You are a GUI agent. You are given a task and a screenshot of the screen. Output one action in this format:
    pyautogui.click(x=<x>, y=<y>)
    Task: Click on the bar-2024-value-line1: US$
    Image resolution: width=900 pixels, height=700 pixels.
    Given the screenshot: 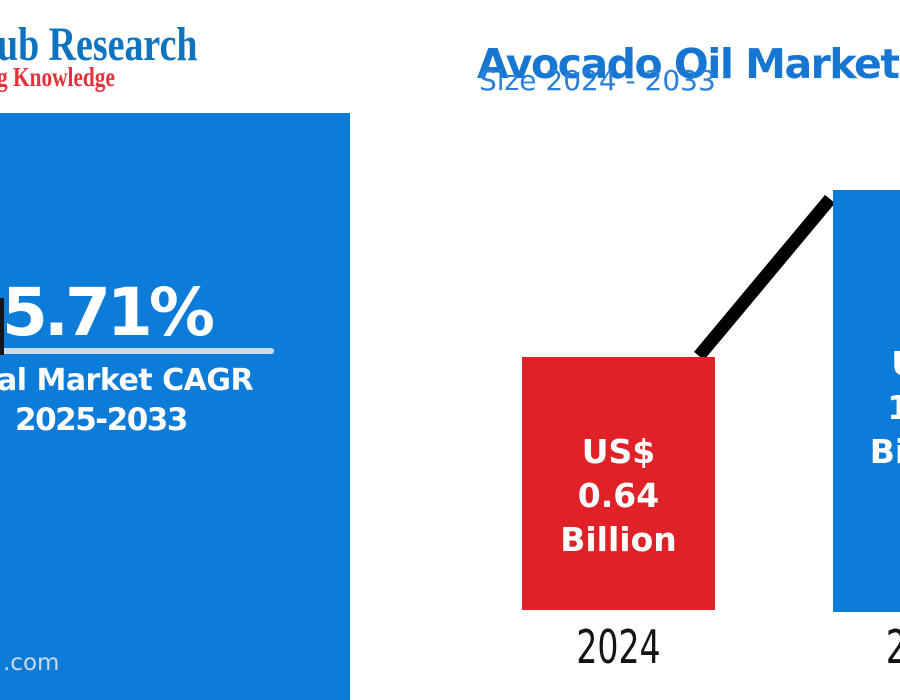 What is the action you would take?
    pyautogui.click(x=618, y=451)
    